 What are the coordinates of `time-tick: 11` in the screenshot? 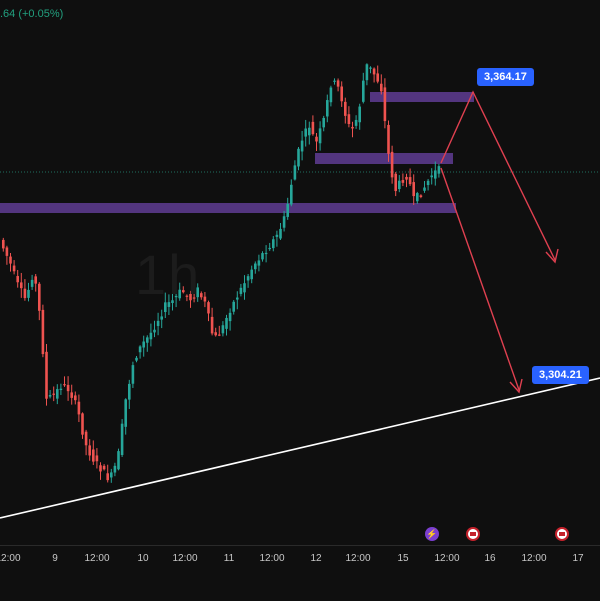 It's located at (229, 558).